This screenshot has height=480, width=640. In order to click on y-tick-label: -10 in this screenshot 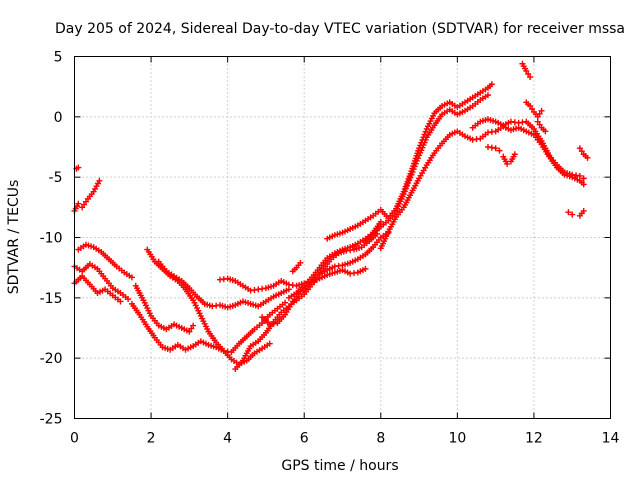, I will do `click(51, 239)`.